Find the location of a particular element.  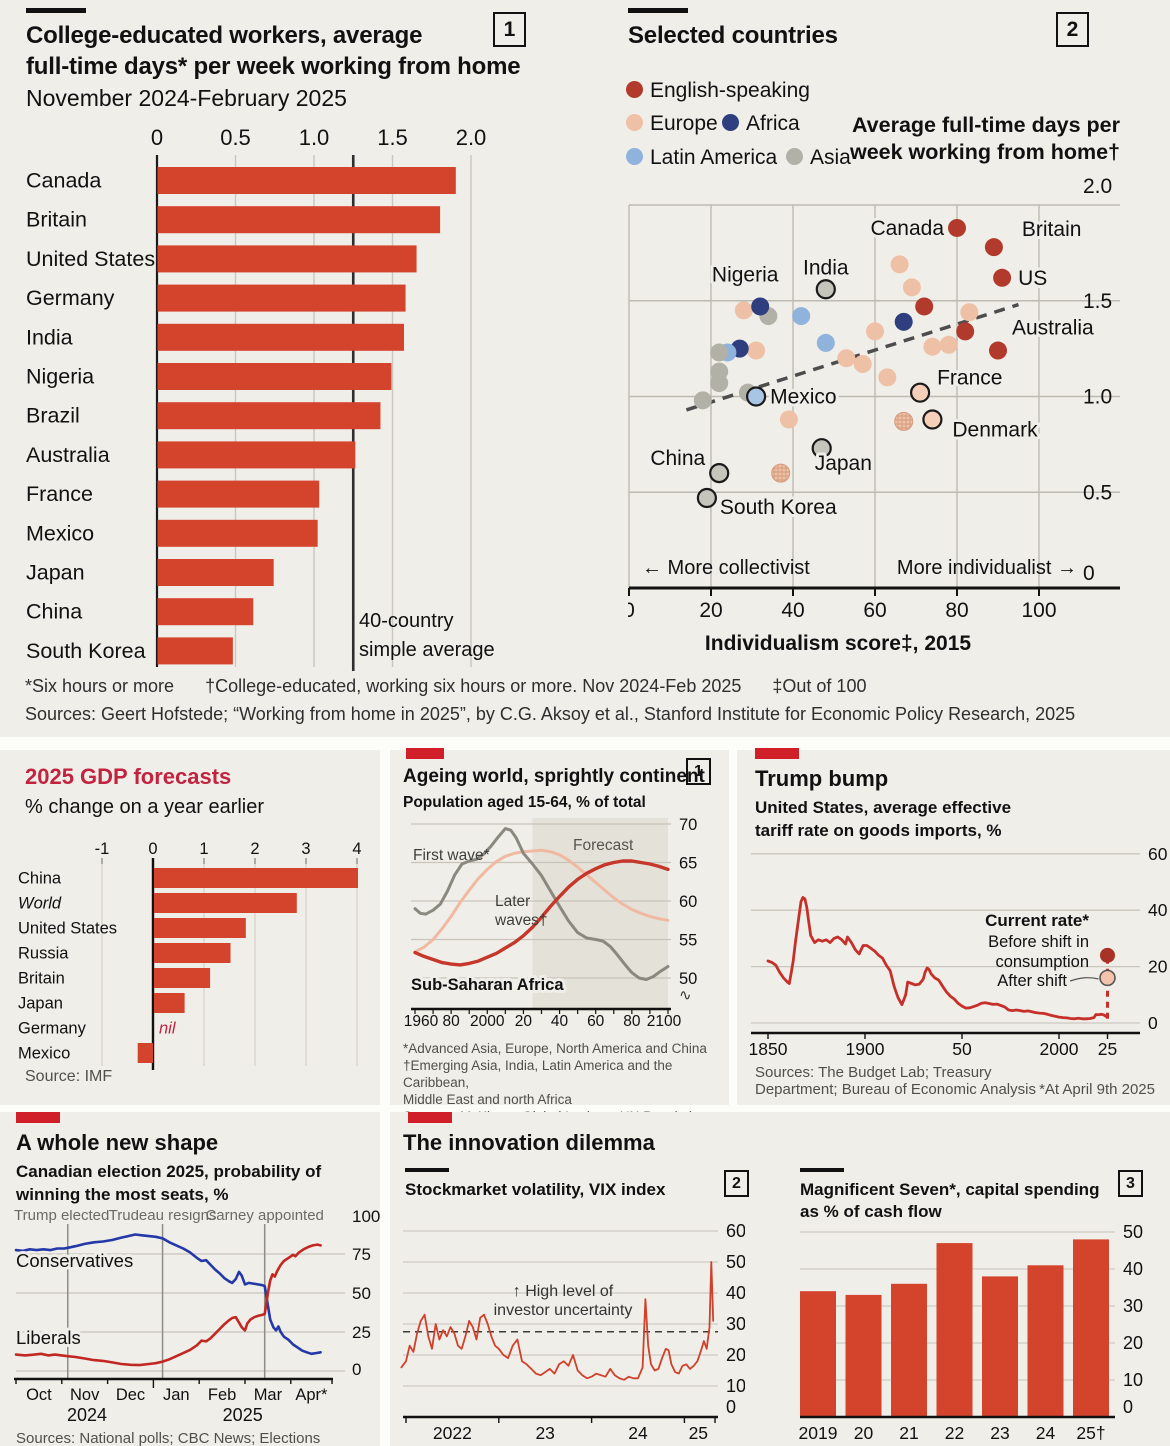

legend-dot-europe is located at coordinates (634, 122).